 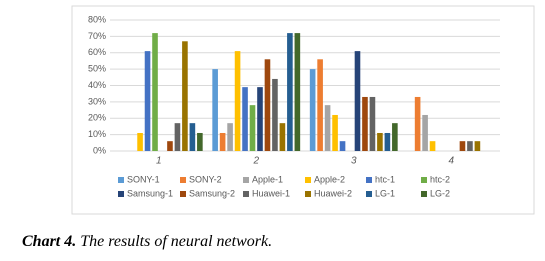 What do you see at coordinates (143, 179) in the screenshot?
I see `legend-label: SONY-1` at bounding box center [143, 179].